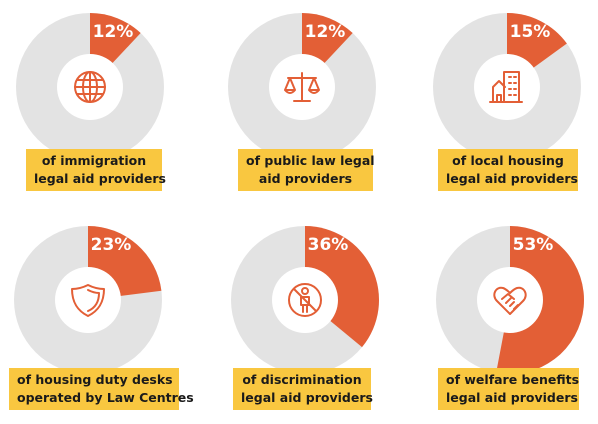 Image resolution: width=598 pixels, height=424 pixels. I want to click on donut-1: 12%, so click(90, 87).